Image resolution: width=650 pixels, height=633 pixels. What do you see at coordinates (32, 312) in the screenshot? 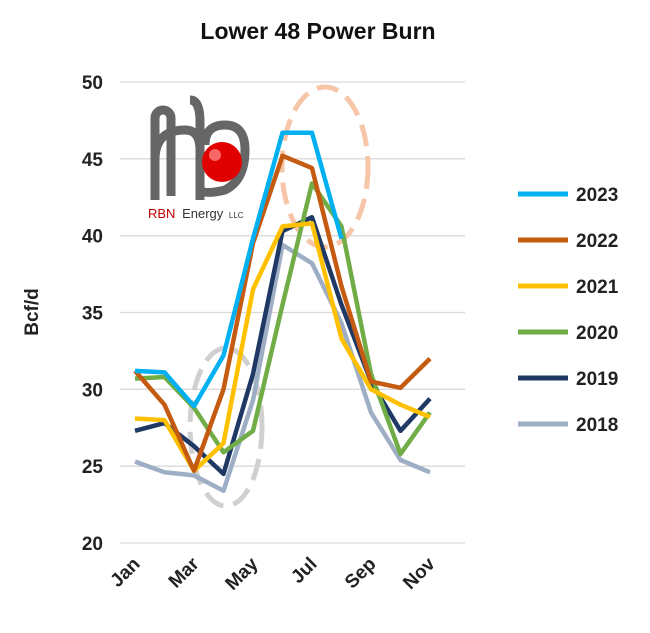
I see `y-axis-label: Bcf/d` at bounding box center [32, 312].